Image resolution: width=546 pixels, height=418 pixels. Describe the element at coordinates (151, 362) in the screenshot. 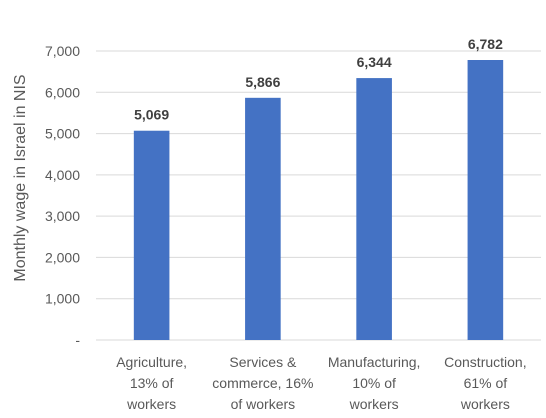

I see `x-tick-label-line: Agriculture,` at that location.